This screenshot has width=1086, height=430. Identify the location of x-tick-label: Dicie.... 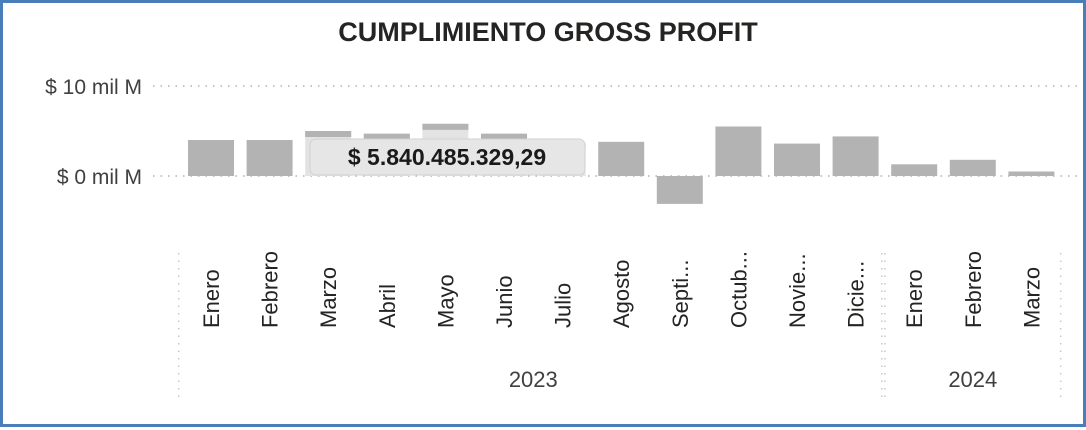
(856, 294).